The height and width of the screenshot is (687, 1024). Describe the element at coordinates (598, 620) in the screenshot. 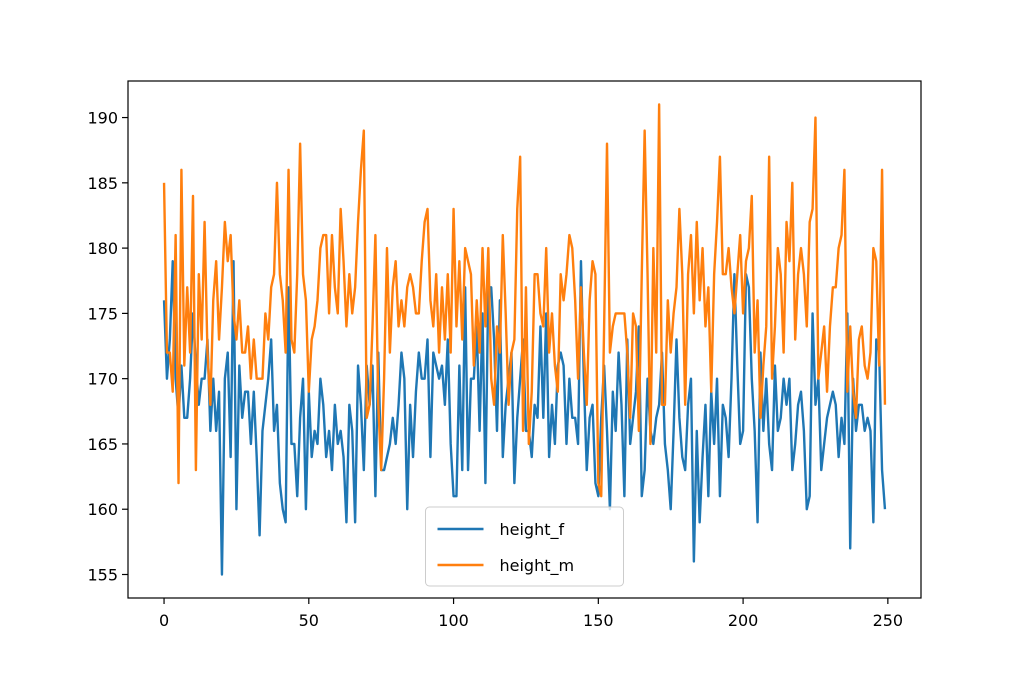

I see `x-tick-label: 150` at that location.